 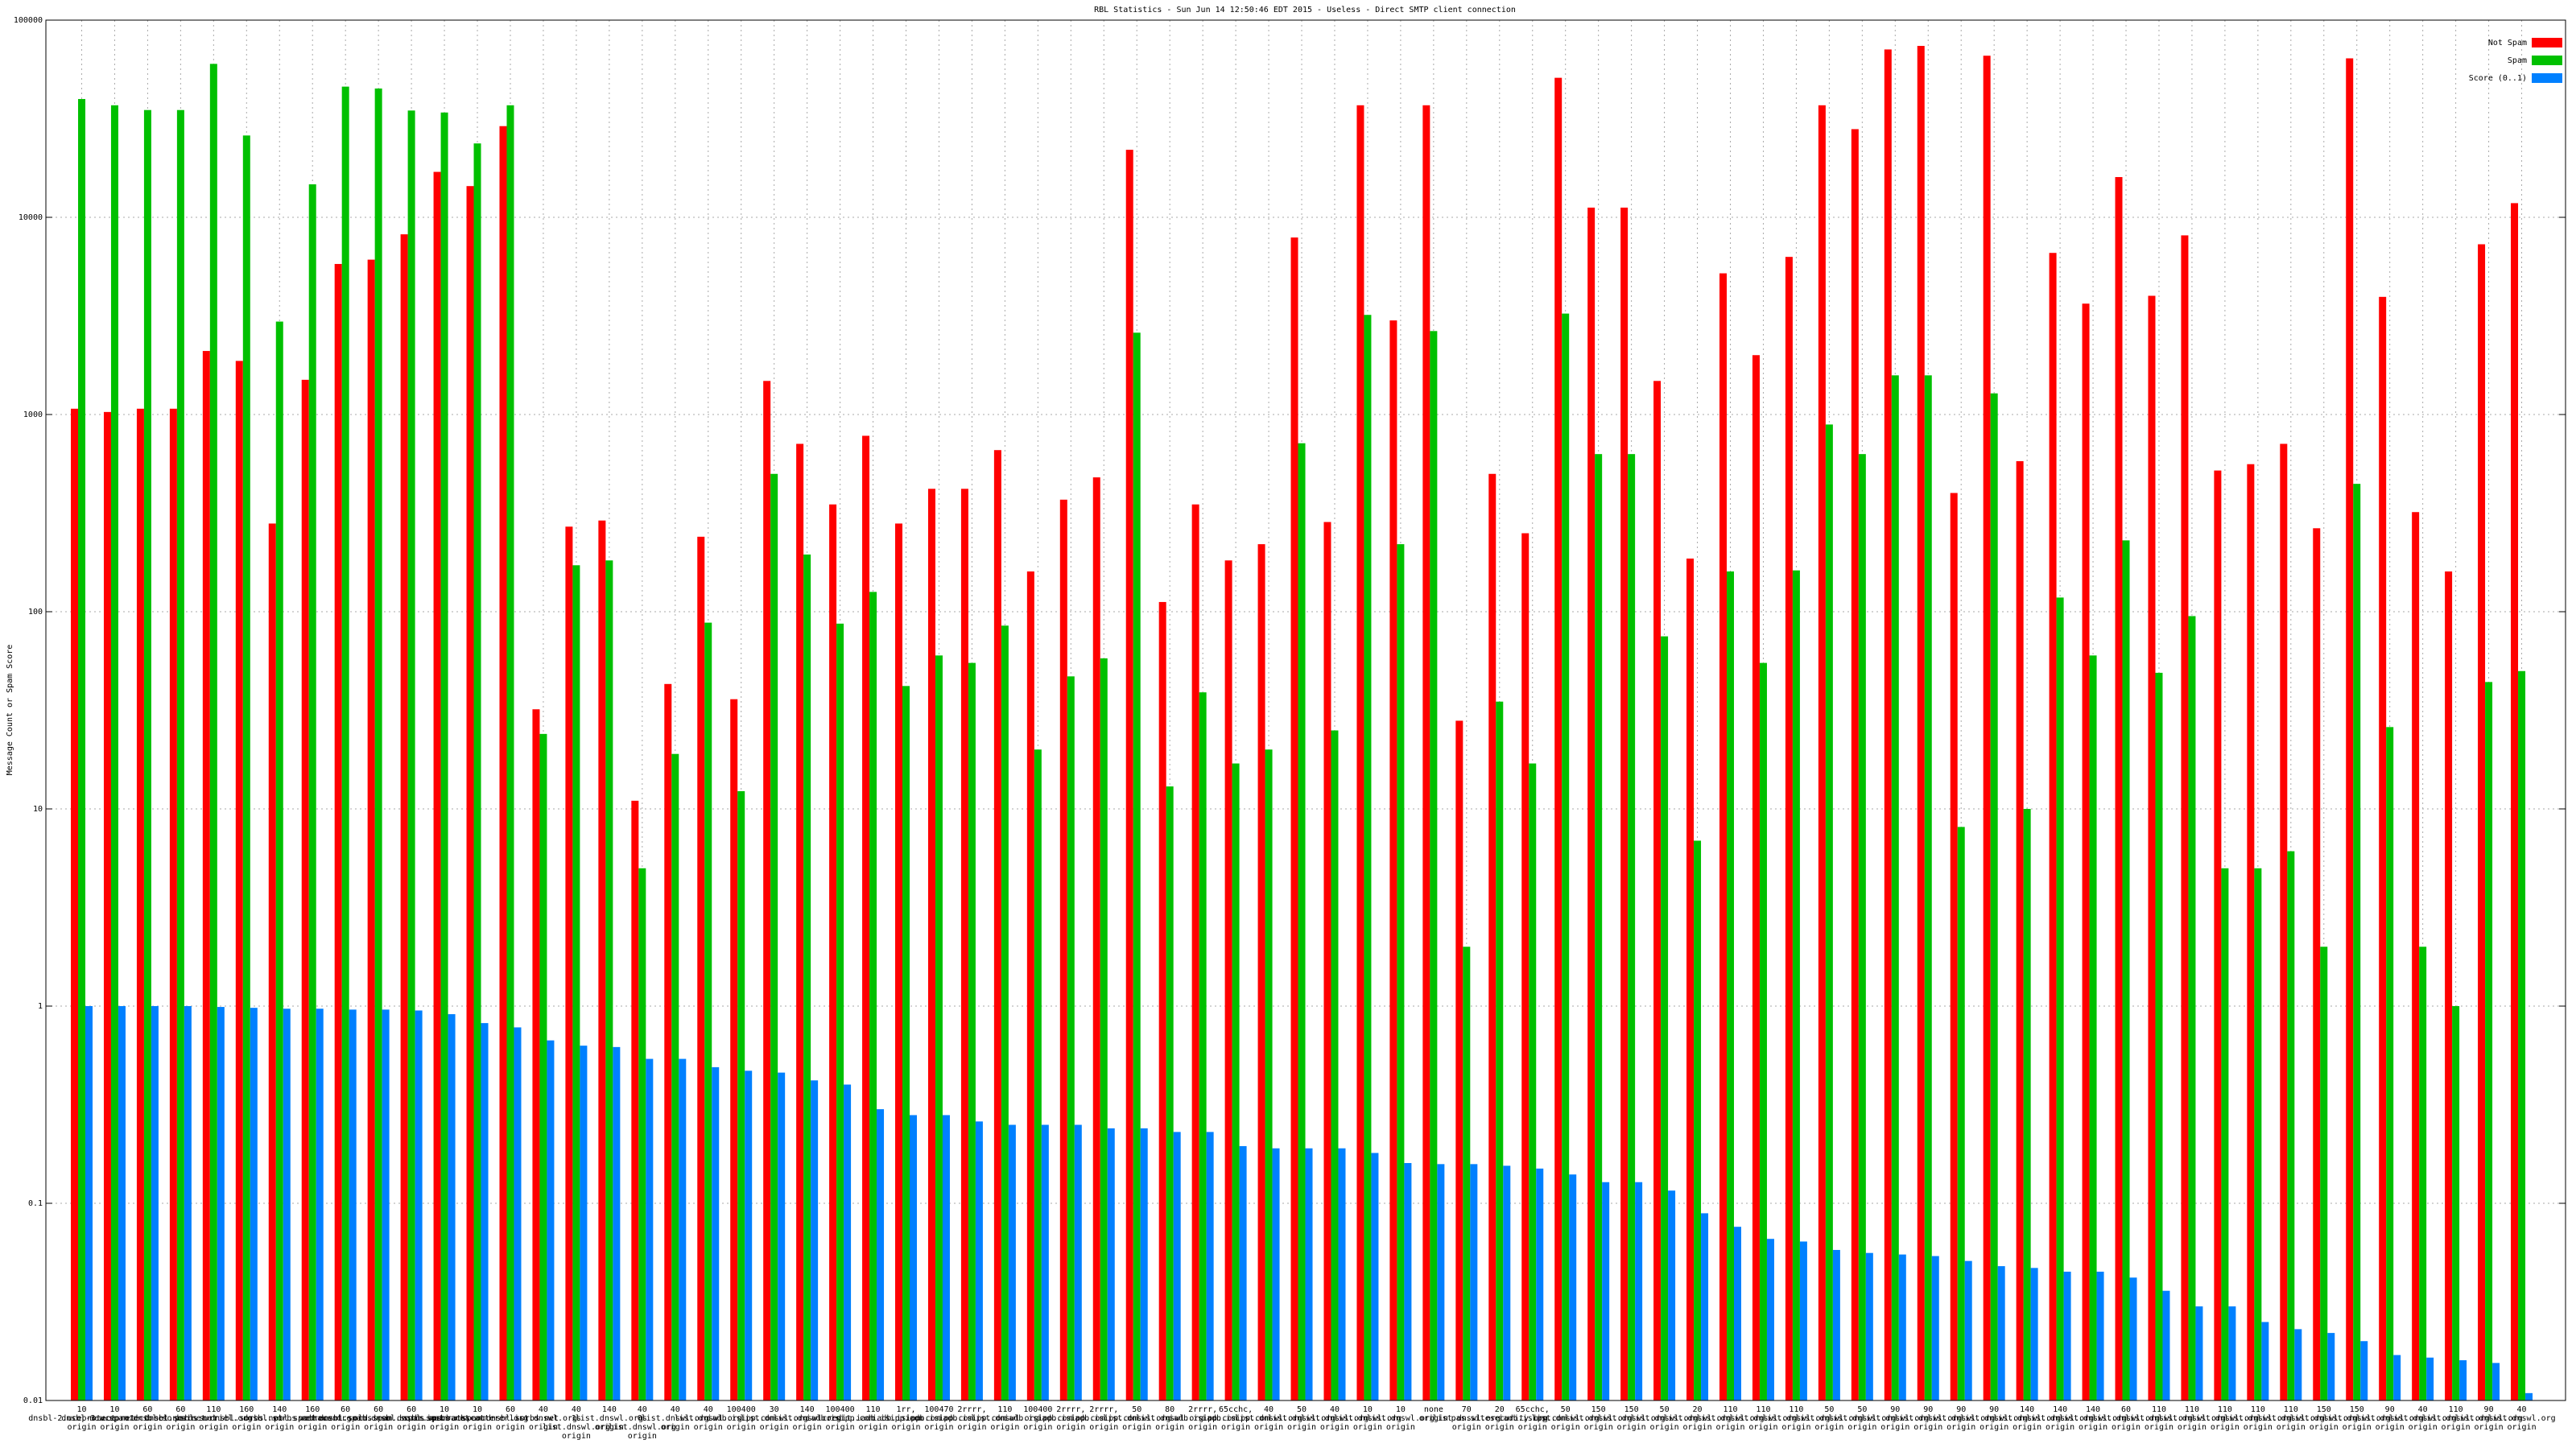 What do you see at coordinates (839, 1419) in the screenshot?
I see `x-tick-label: 100400 iadb.isipp.com origin` at bounding box center [839, 1419].